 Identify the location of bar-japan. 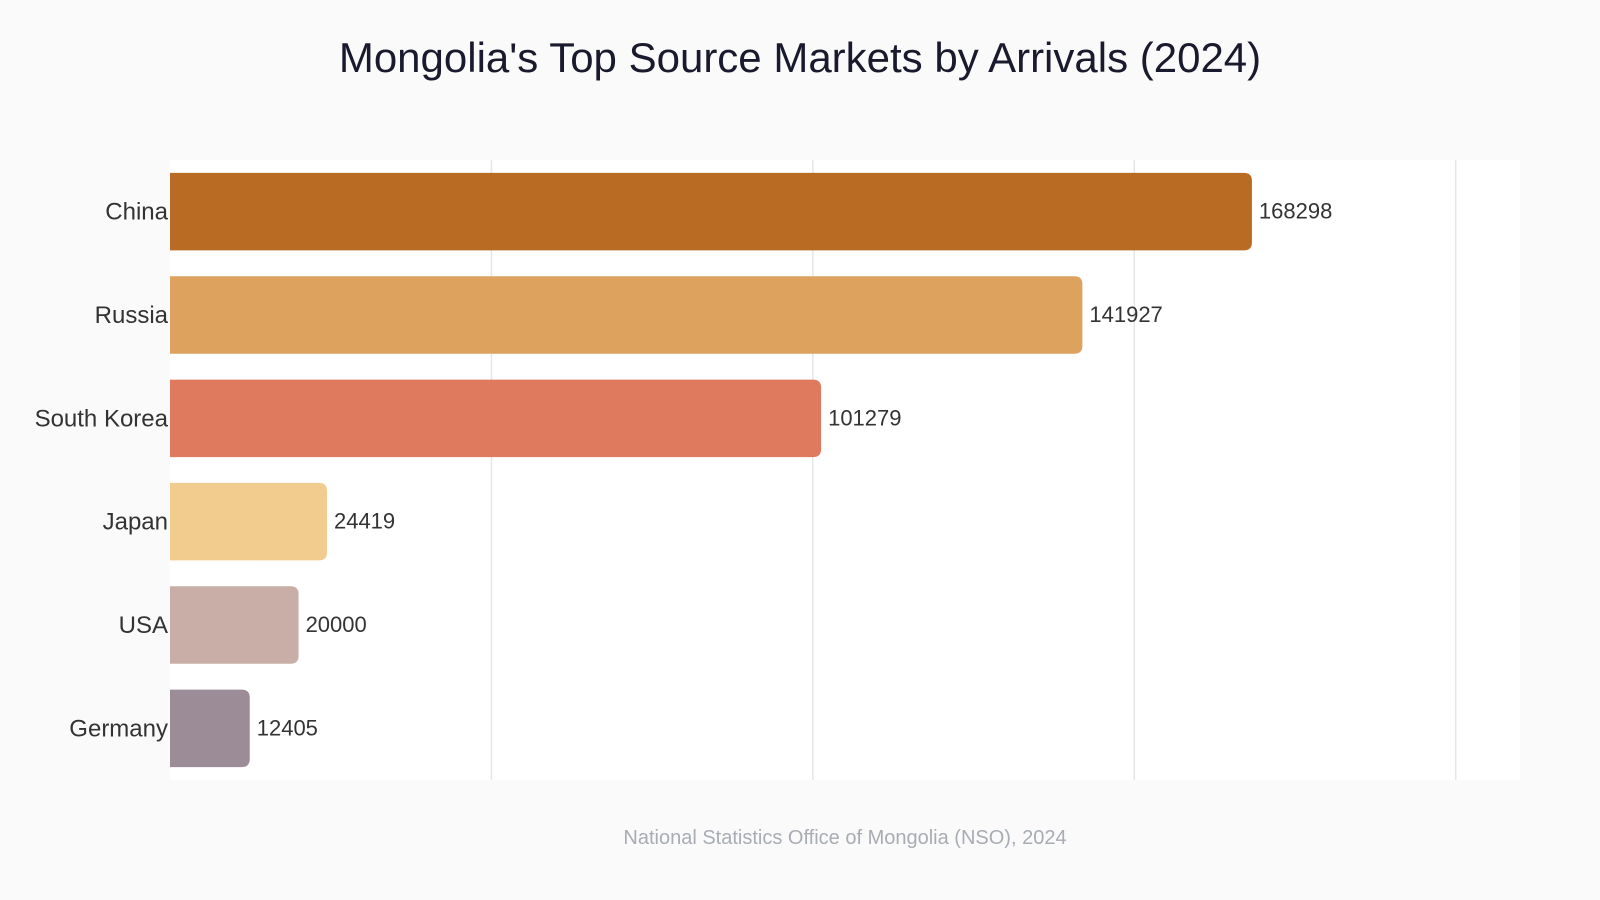
(248, 521).